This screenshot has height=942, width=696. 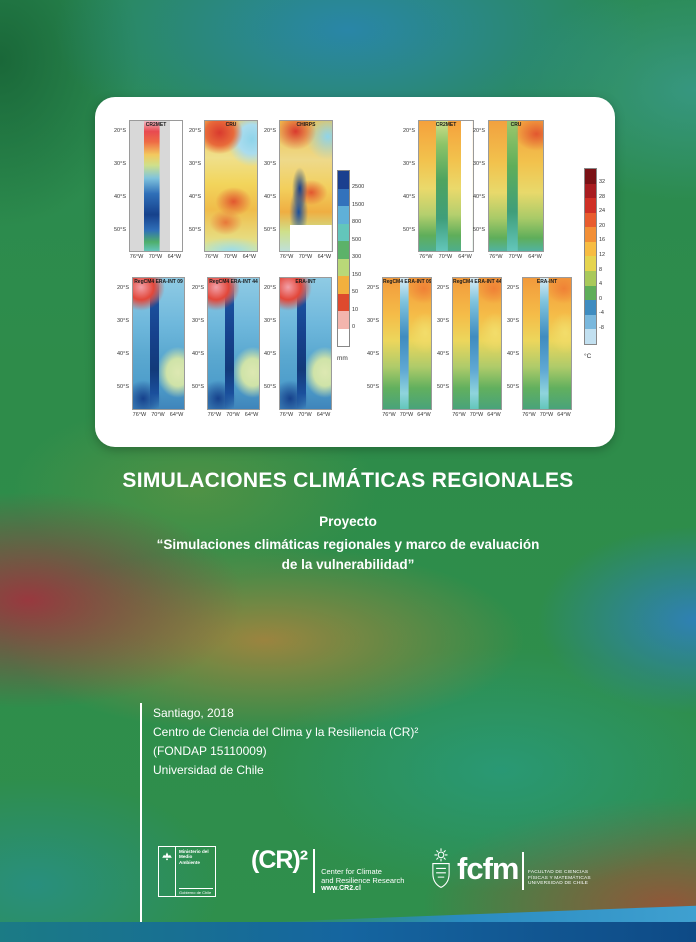 What do you see at coordinates (342, 358) in the screenshot?
I see `colorbar-unit: mm` at bounding box center [342, 358].